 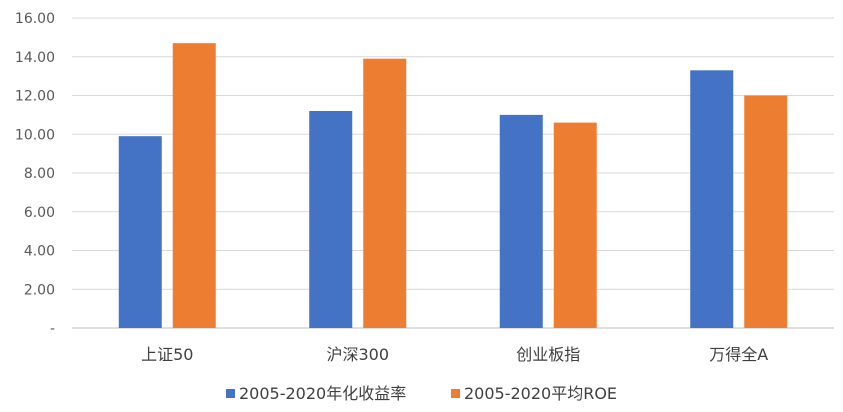 What do you see at coordinates (548, 354) in the screenshot?
I see `x-category-label: 创业板指` at bounding box center [548, 354].